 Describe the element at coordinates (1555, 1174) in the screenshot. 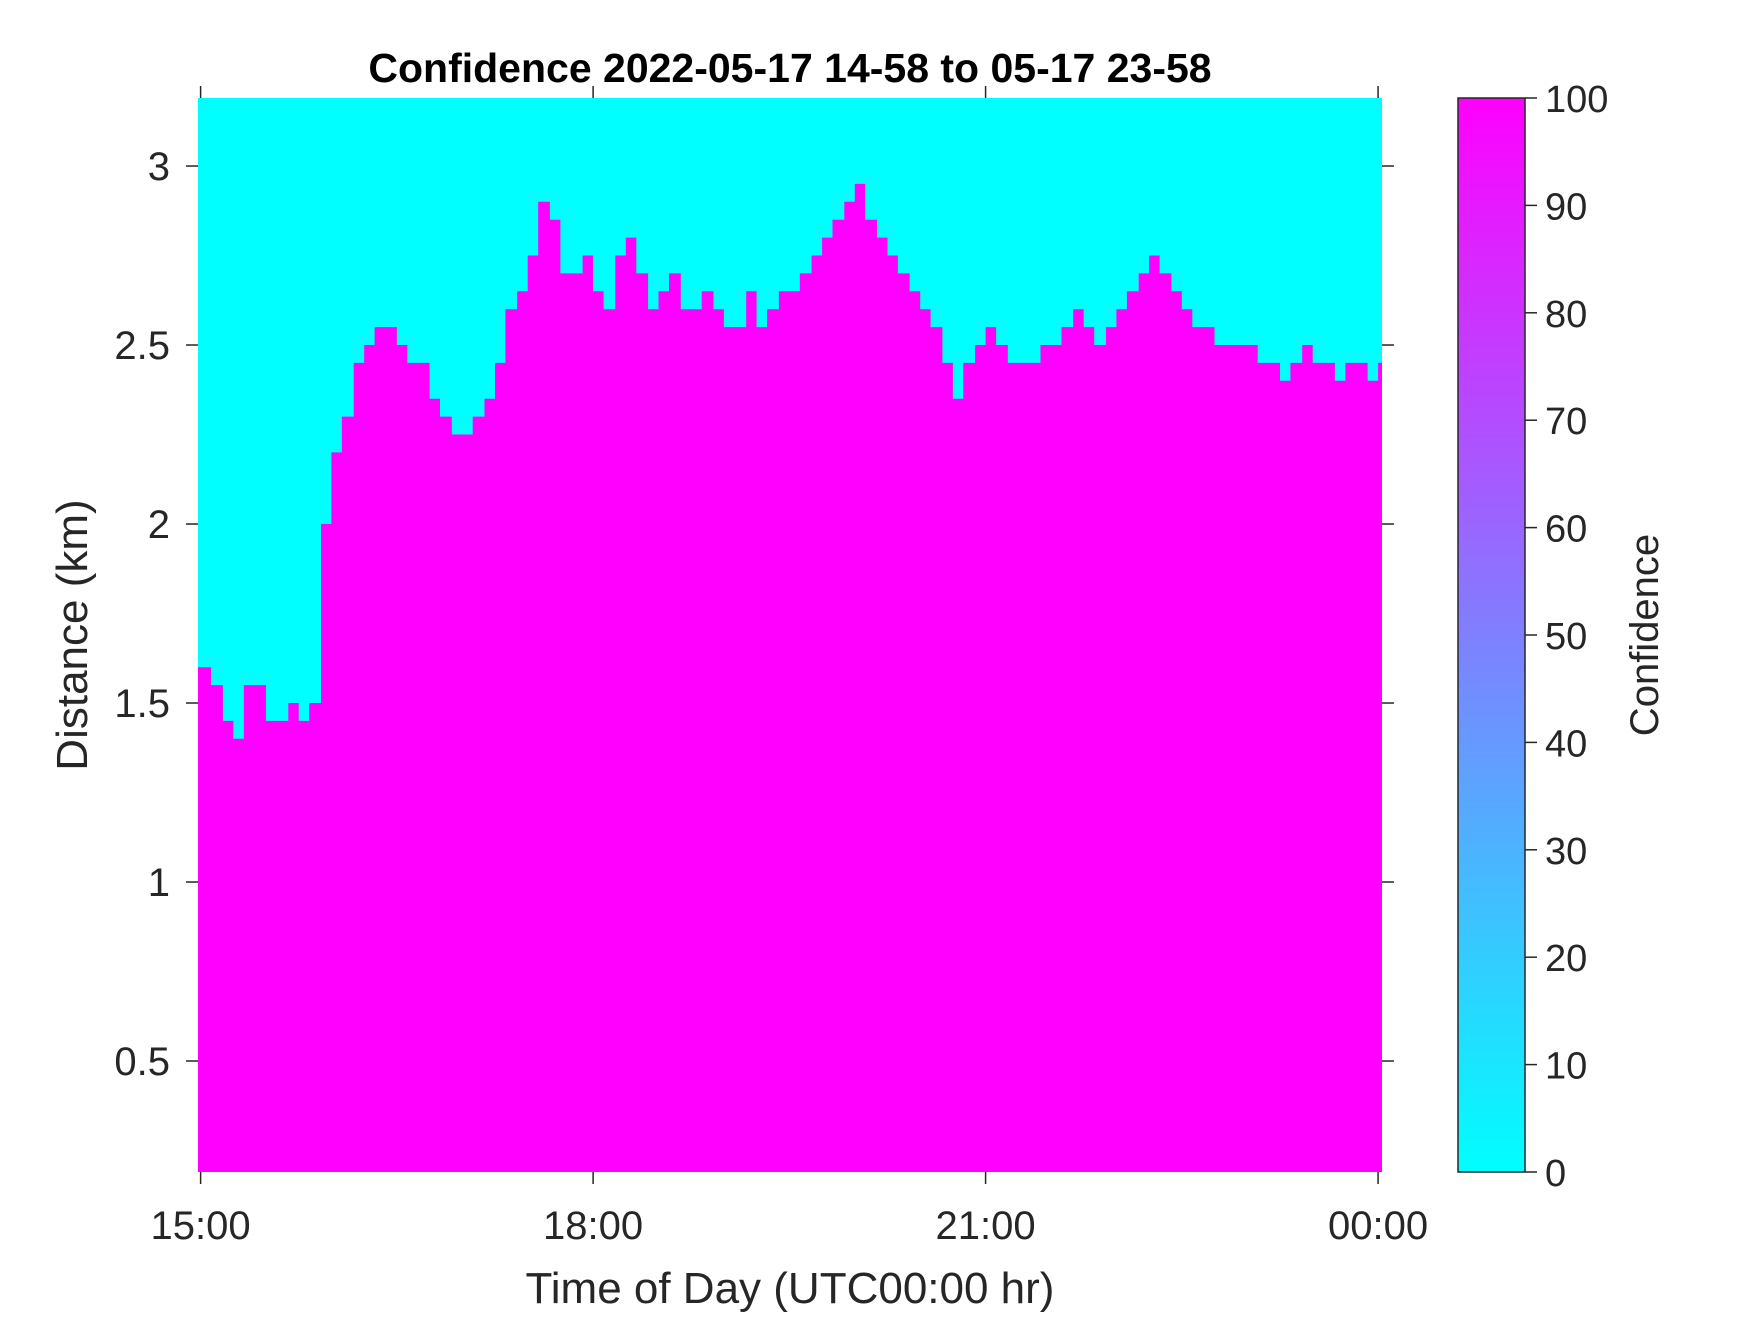

I see `colorbar-tick-label: 0` at that location.